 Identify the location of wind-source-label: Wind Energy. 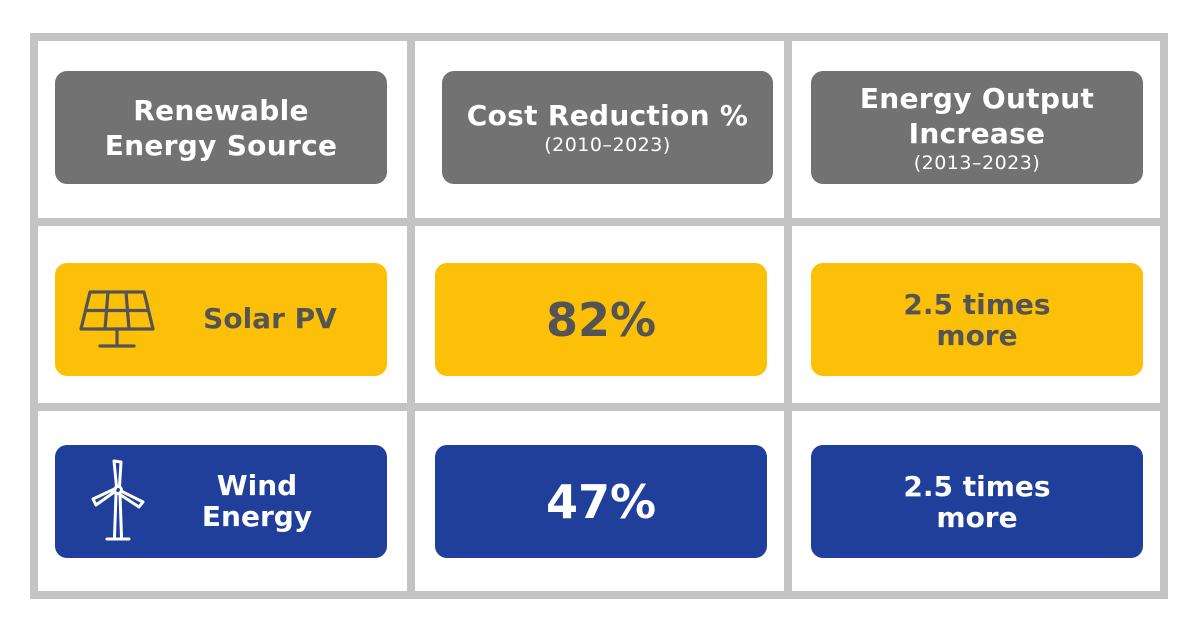
(257, 501).